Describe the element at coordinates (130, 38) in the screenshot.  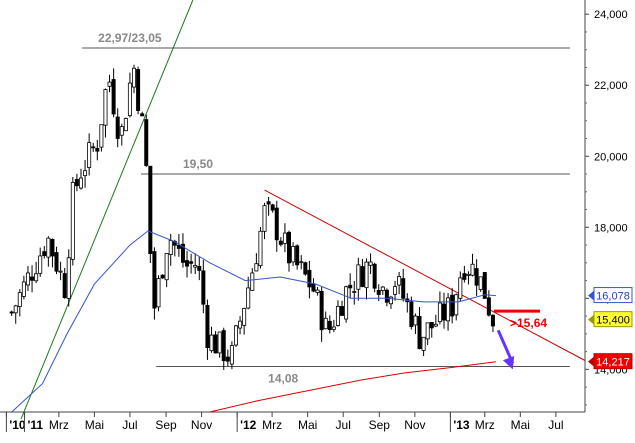
I see `level-label: 22,97/23,05` at that location.